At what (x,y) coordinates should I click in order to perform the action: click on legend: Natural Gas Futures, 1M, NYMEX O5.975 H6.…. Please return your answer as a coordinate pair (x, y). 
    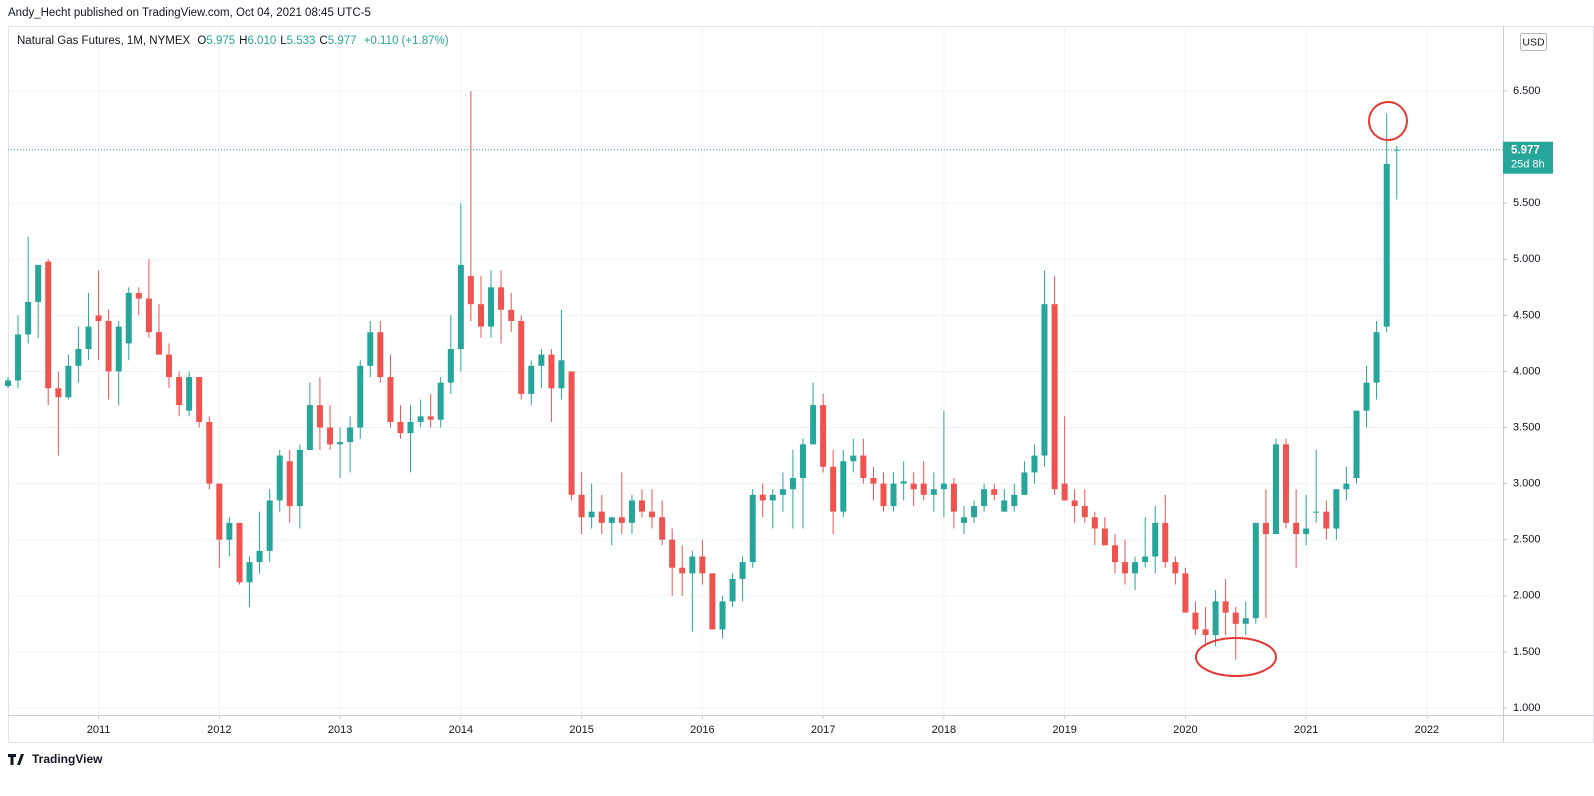
    Looking at the image, I should click on (233, 41).